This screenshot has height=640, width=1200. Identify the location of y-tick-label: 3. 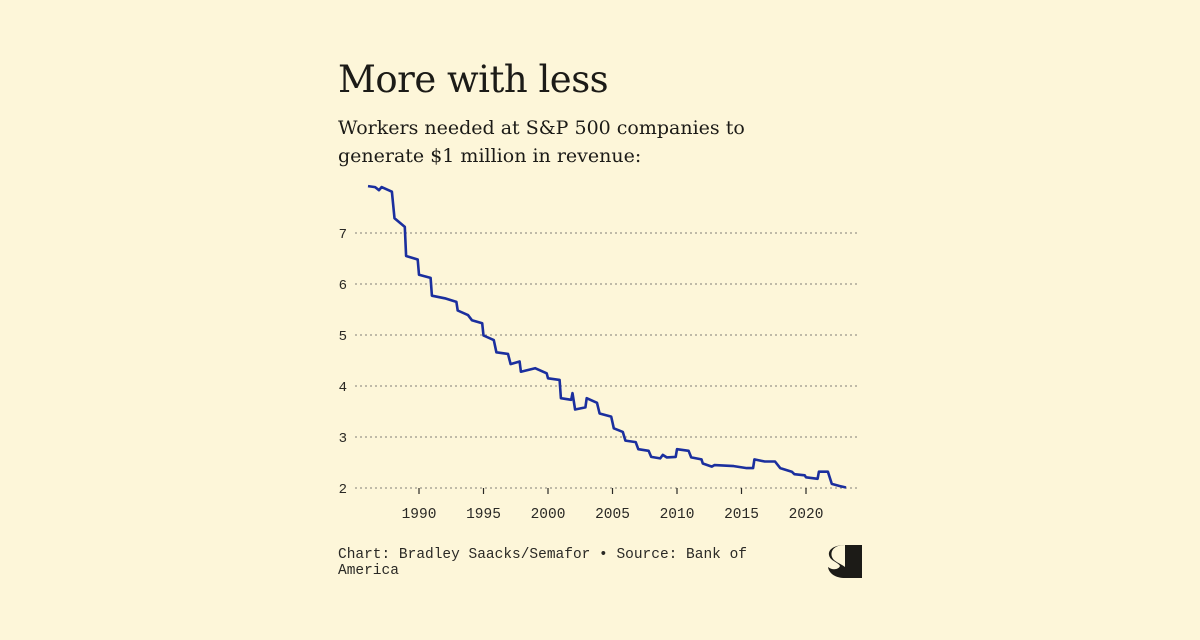
(343, 439).